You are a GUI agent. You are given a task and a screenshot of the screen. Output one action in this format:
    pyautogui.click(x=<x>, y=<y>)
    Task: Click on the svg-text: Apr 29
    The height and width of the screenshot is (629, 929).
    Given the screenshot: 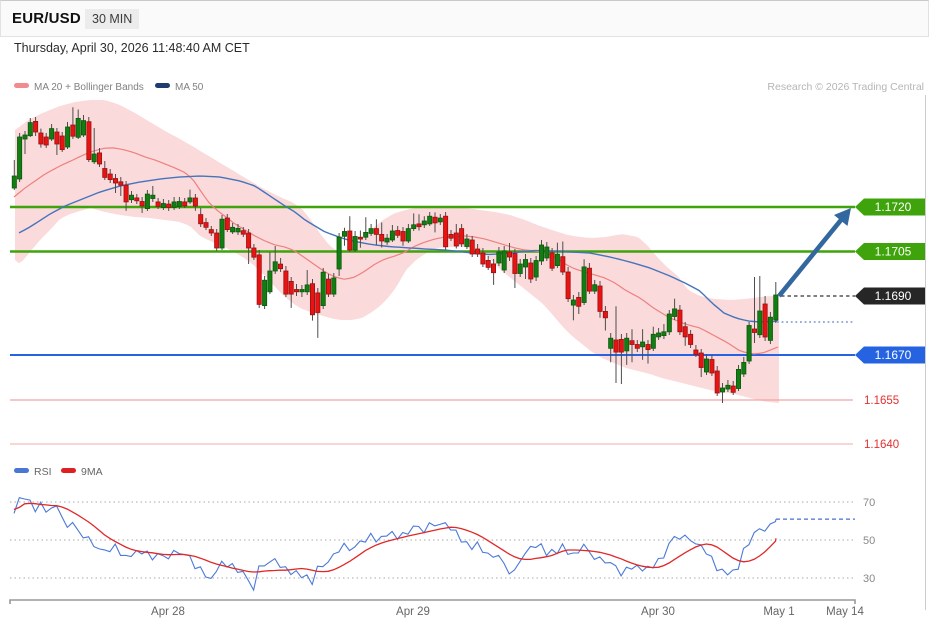 What is the action you would take?
    pyautogui.click(x=413, y=612)
    